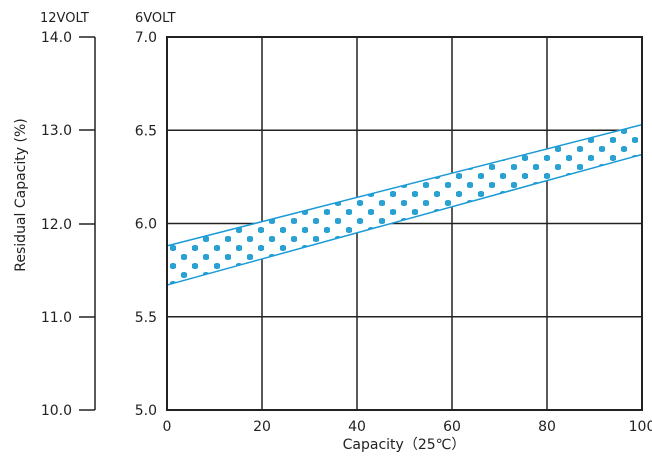  I want to click on right-axis-unit: 6VOLT, so click(155, 18).